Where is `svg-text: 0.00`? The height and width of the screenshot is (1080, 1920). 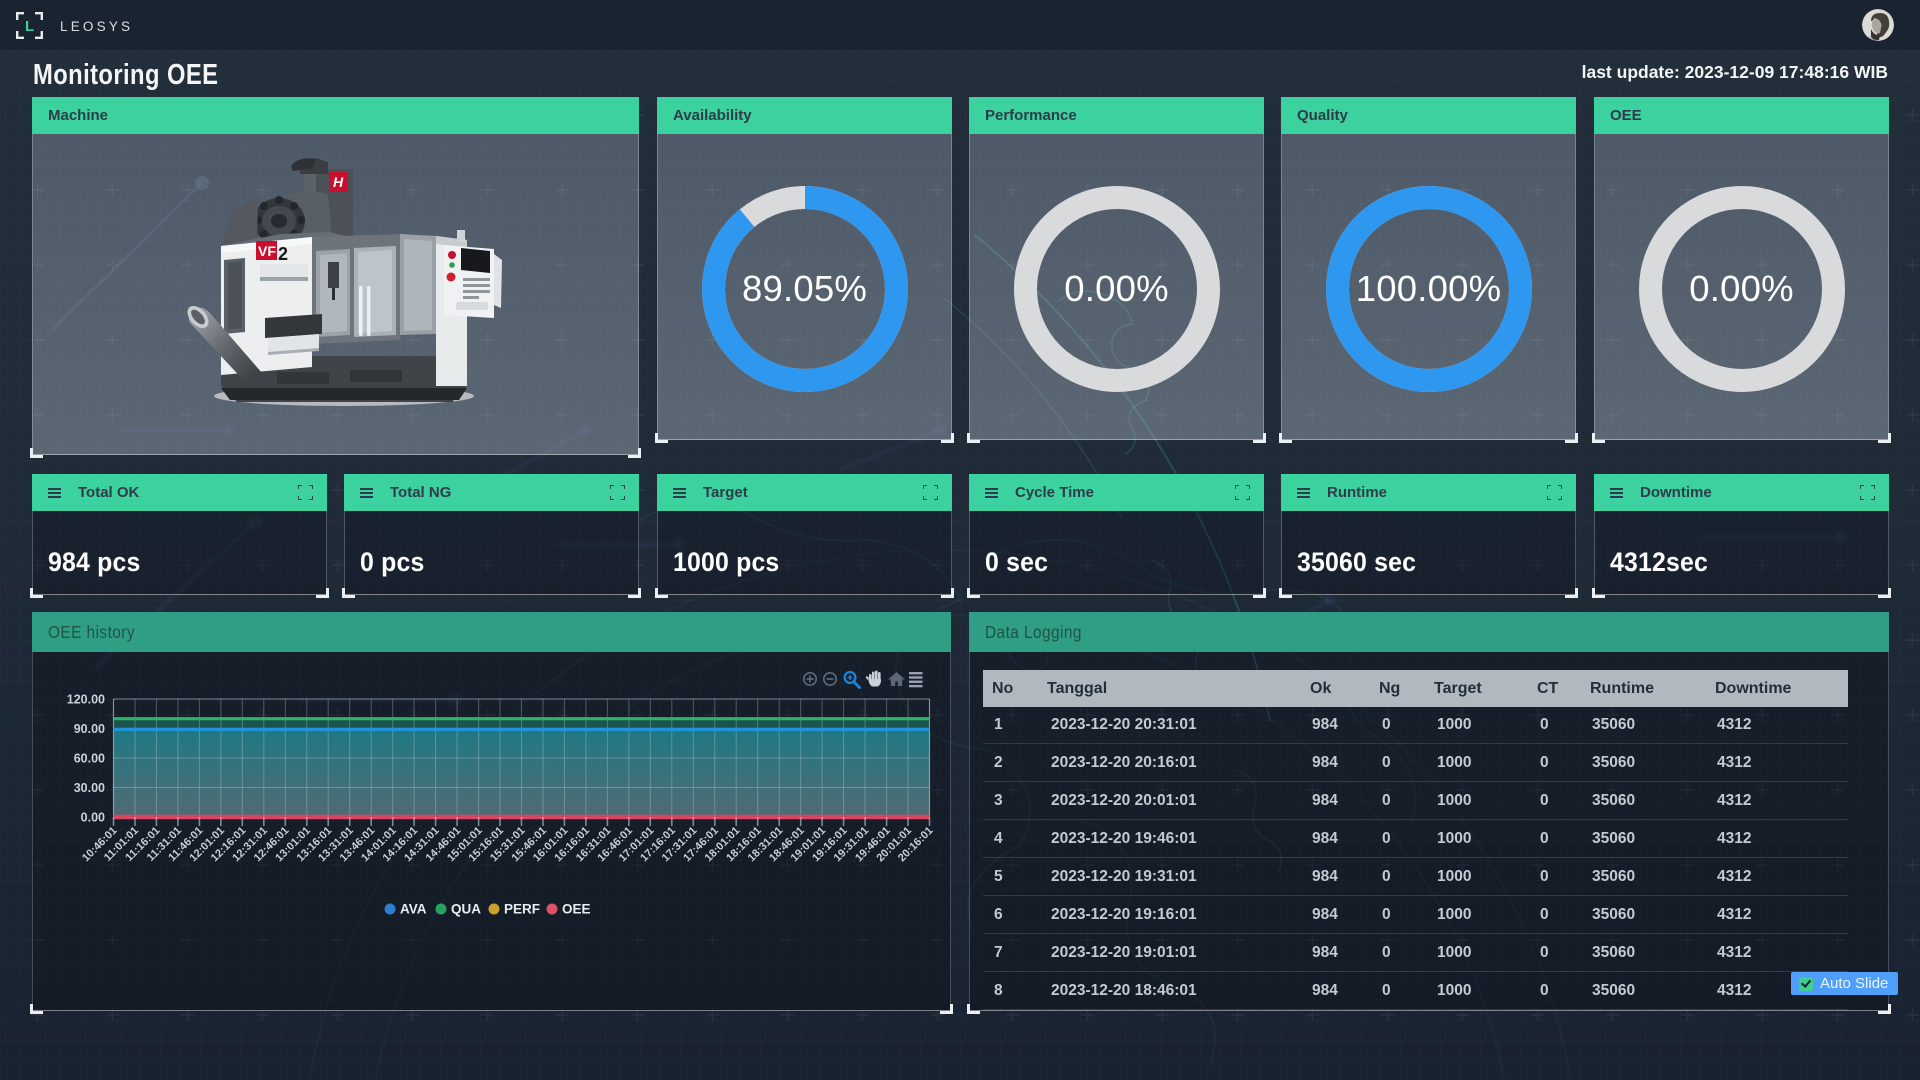 svg-text: 0.00 is located at coordinates (93, 818).